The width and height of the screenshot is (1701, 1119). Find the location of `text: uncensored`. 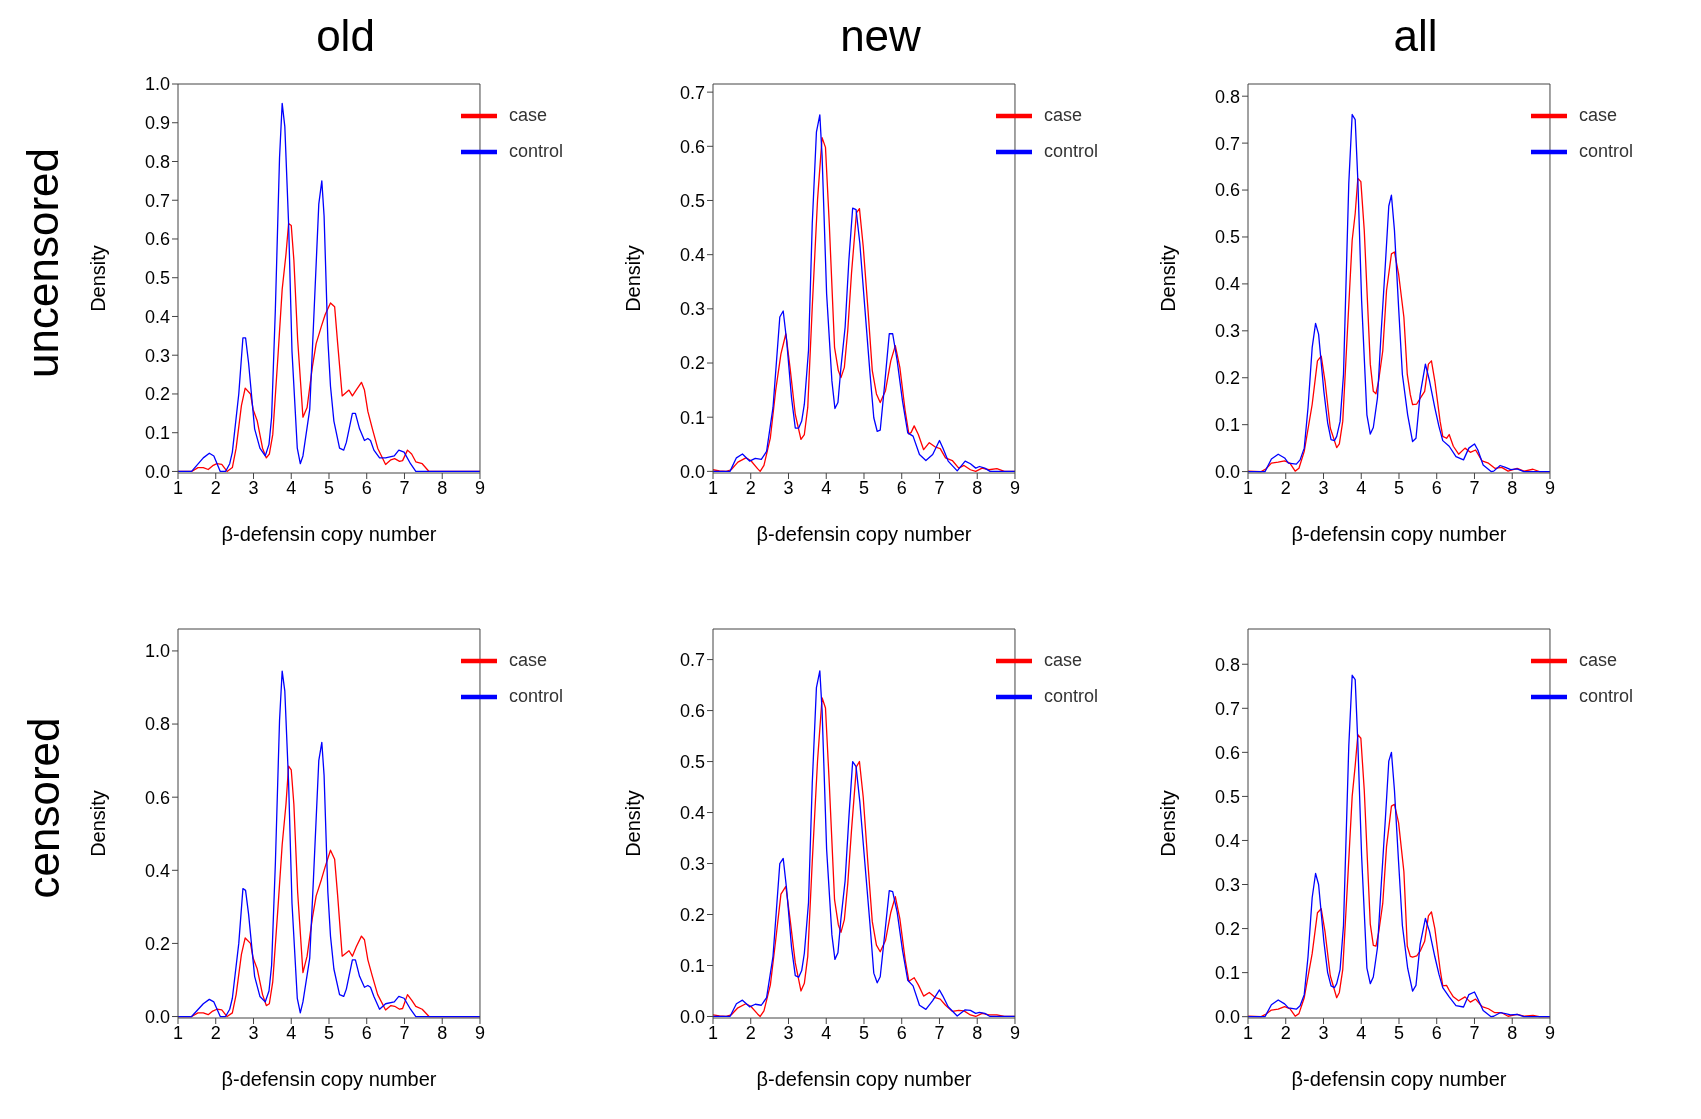

text: uncensored is located at coordinates (43, 263).